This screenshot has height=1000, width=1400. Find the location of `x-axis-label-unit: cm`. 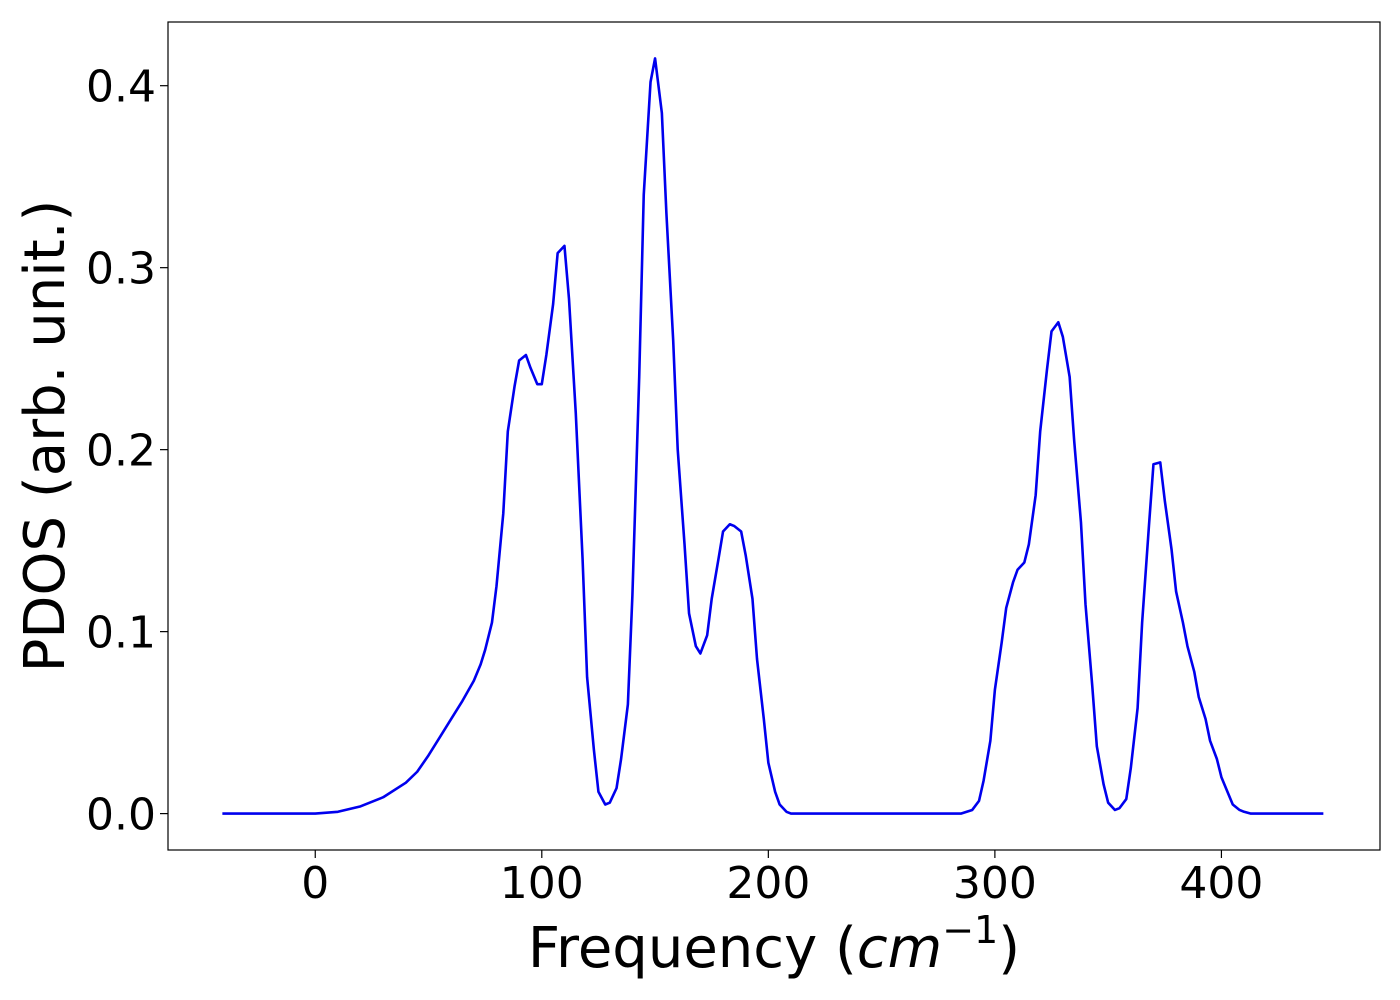

x-axis-label-unit: cm is located at coordinates (899, 948).